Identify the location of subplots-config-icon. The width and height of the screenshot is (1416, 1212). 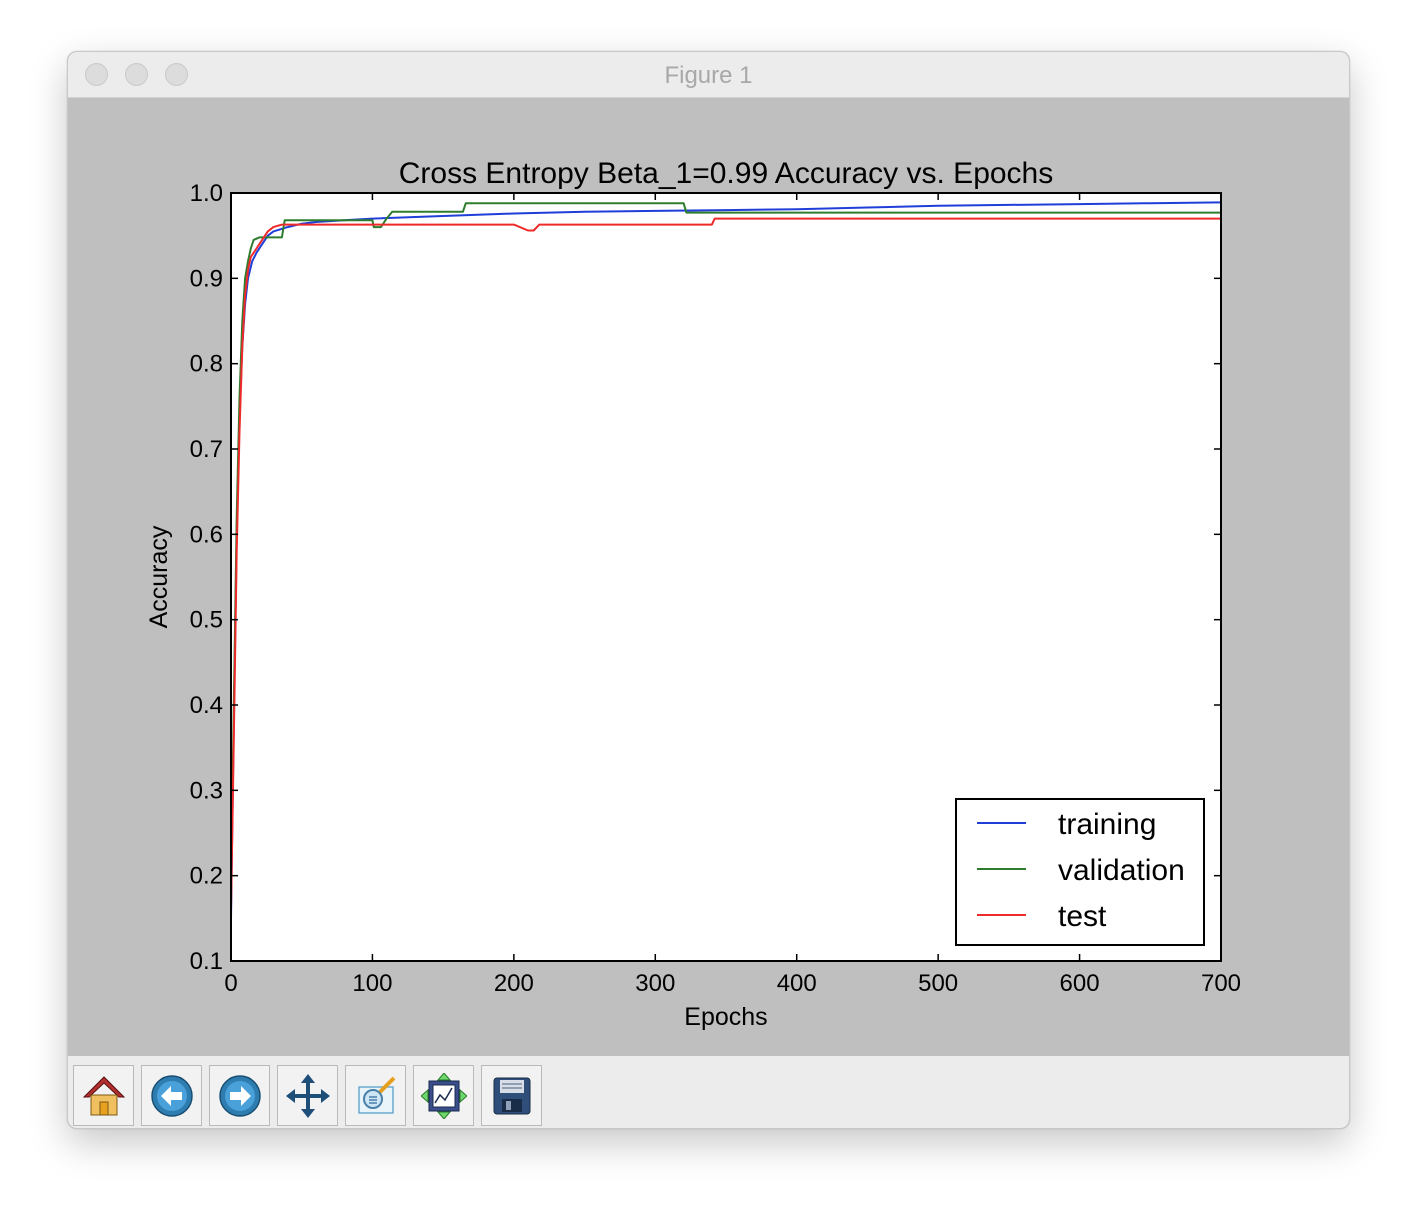
(444, 1096).